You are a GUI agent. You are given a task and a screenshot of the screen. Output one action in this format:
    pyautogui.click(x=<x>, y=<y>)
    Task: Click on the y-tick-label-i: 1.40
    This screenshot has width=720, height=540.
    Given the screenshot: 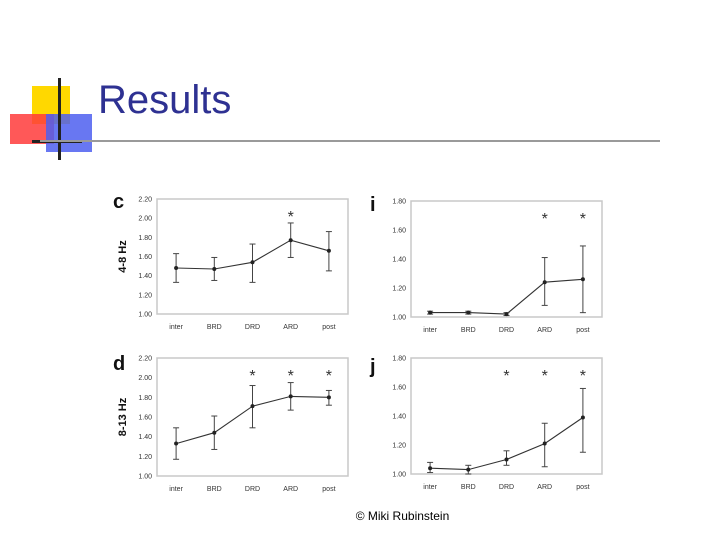 What is the action you would take?
    pyautogui.click(x=399, y=260)
    